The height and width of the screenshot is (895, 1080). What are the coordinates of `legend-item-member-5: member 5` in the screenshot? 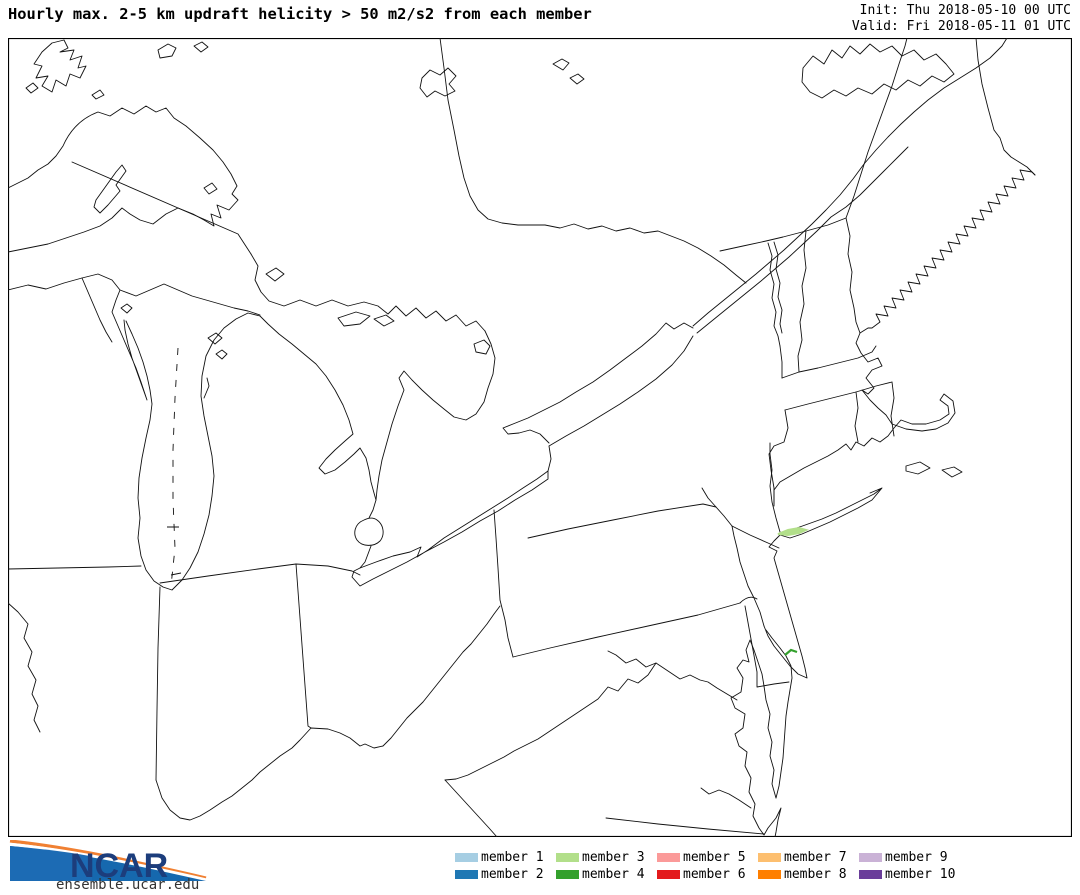 It's located at (707, 857).